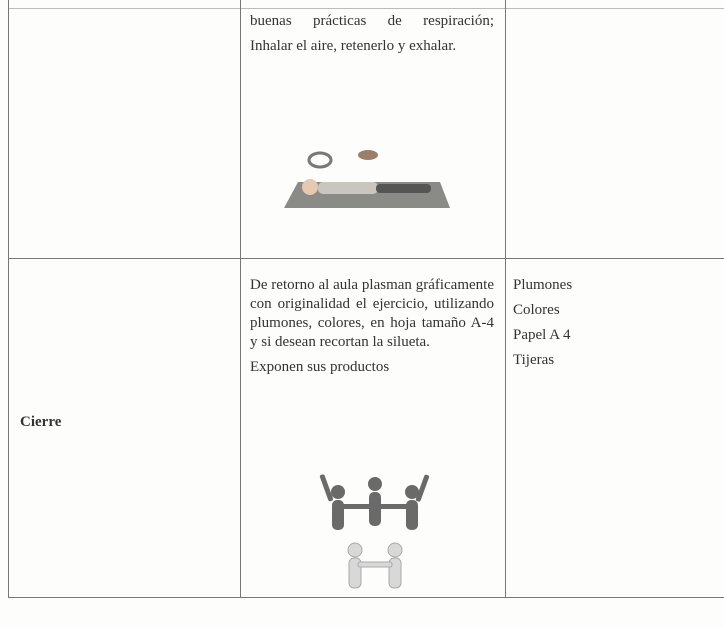 The image size is (724, 628). I want to click on phase-label: Cierre, so click(41, 422).